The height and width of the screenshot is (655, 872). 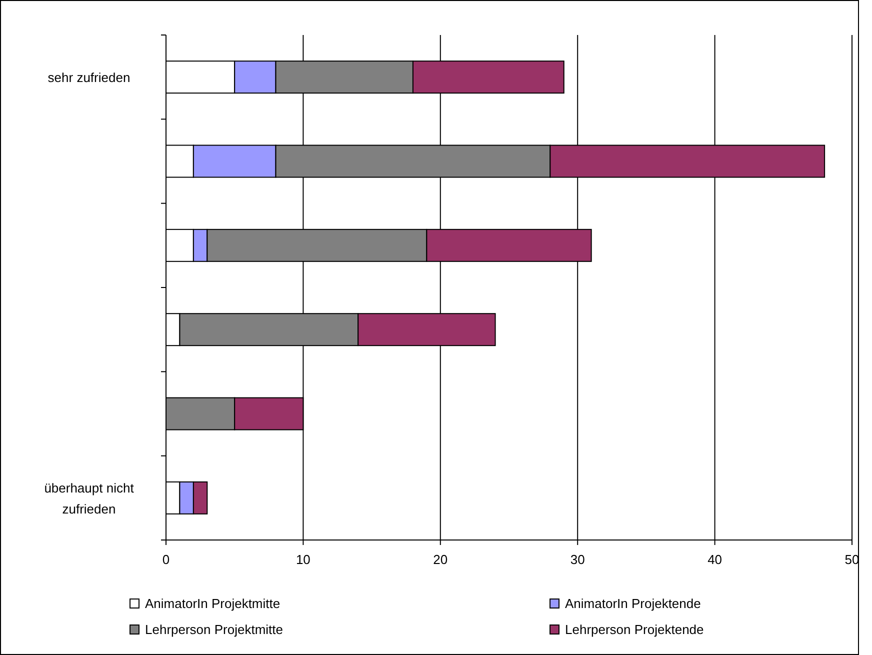 What do you see at coordinates (89, 78) in the screenshot?
I see `y-tick-label: sehr zufrieden` at bounding box center [89, 78].